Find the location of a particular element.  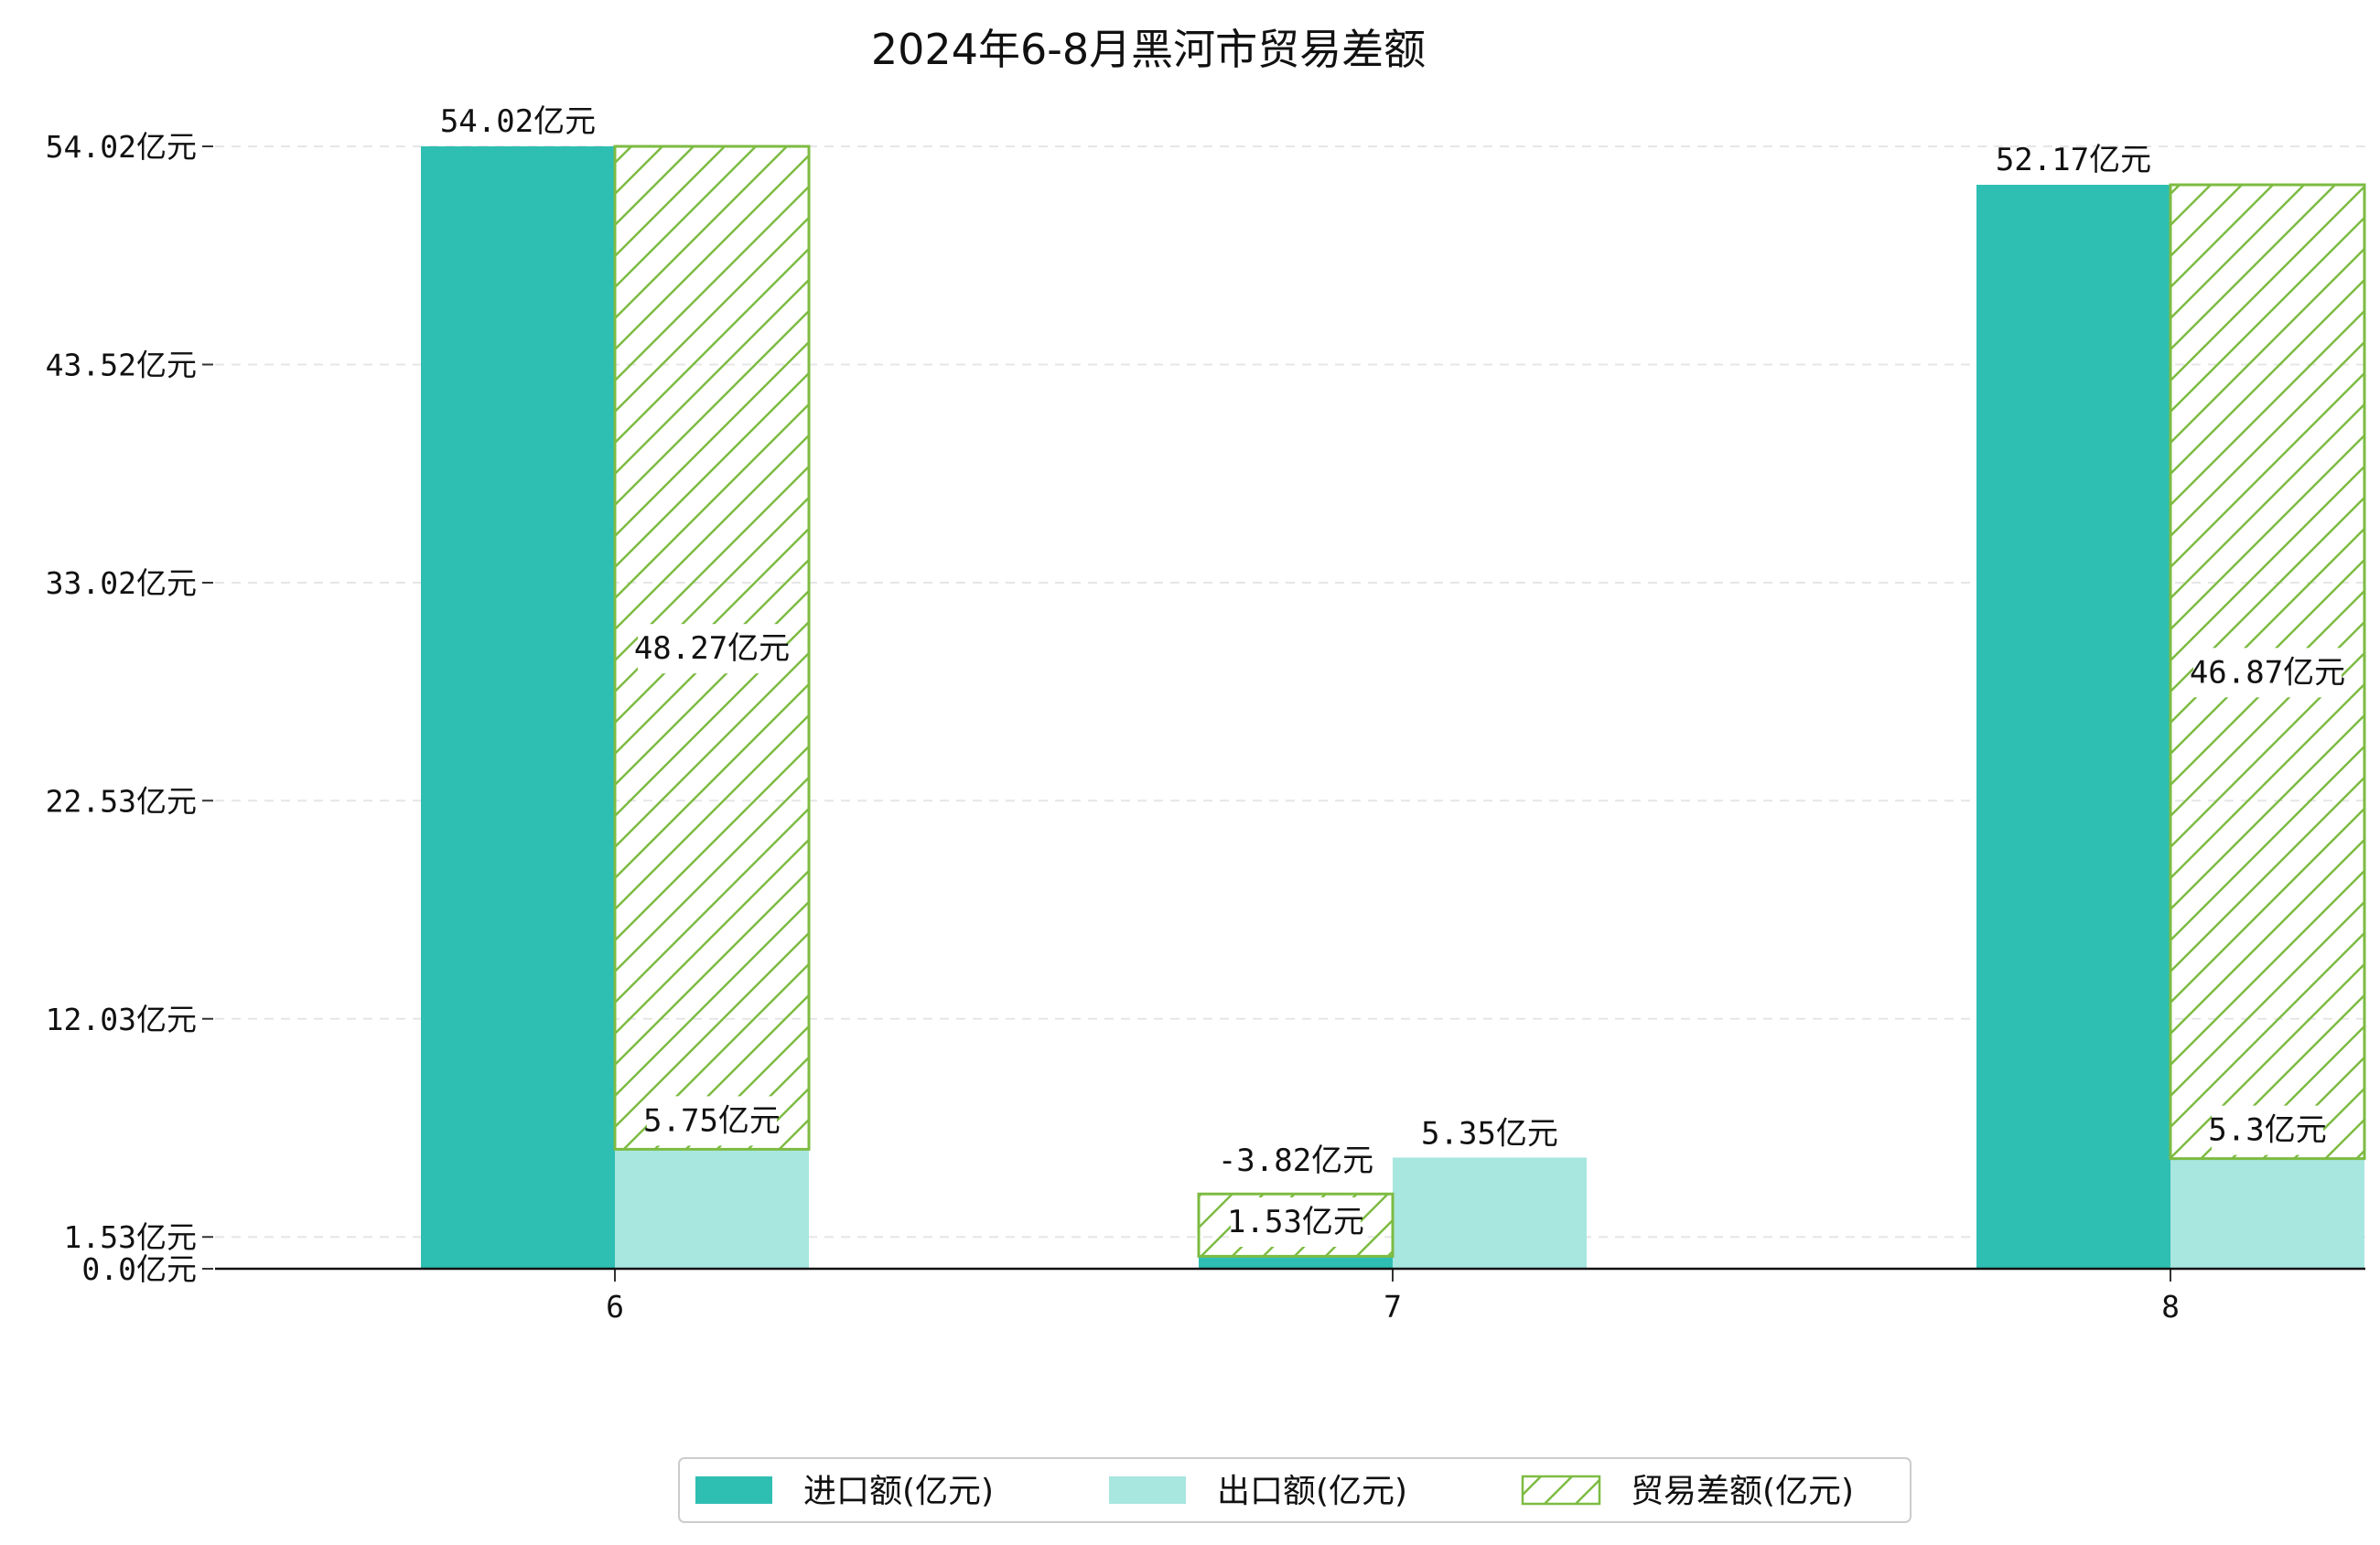

legend-label: 出口额(亿元) is located at coordinates (1312, 1491).